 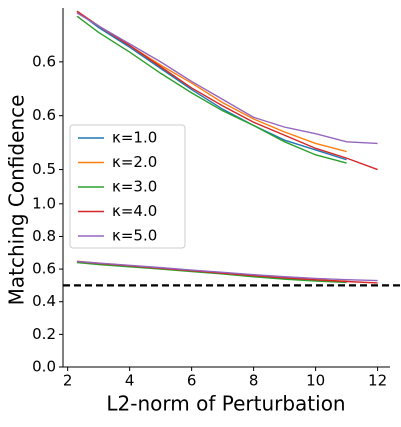 What do you see at coordinates (377, 381) in the screenshot?
I see `x-tick-label: 12` at bounding box center [377, 381].